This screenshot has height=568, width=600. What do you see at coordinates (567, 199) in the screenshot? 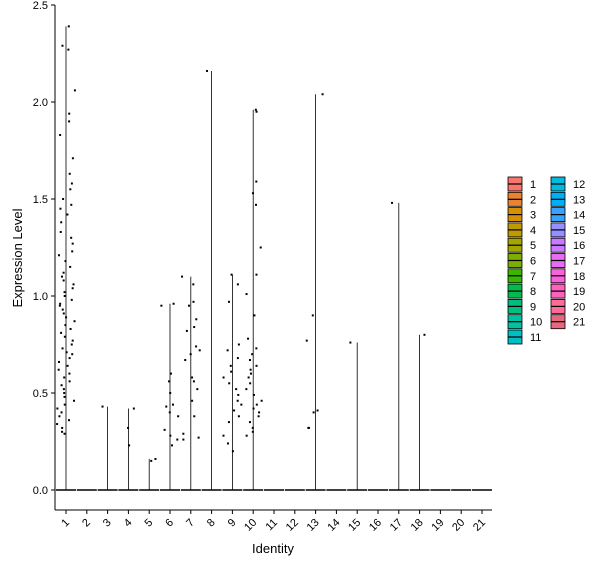
I see `legend-item-13: 13` at bounding box center [567, 199].